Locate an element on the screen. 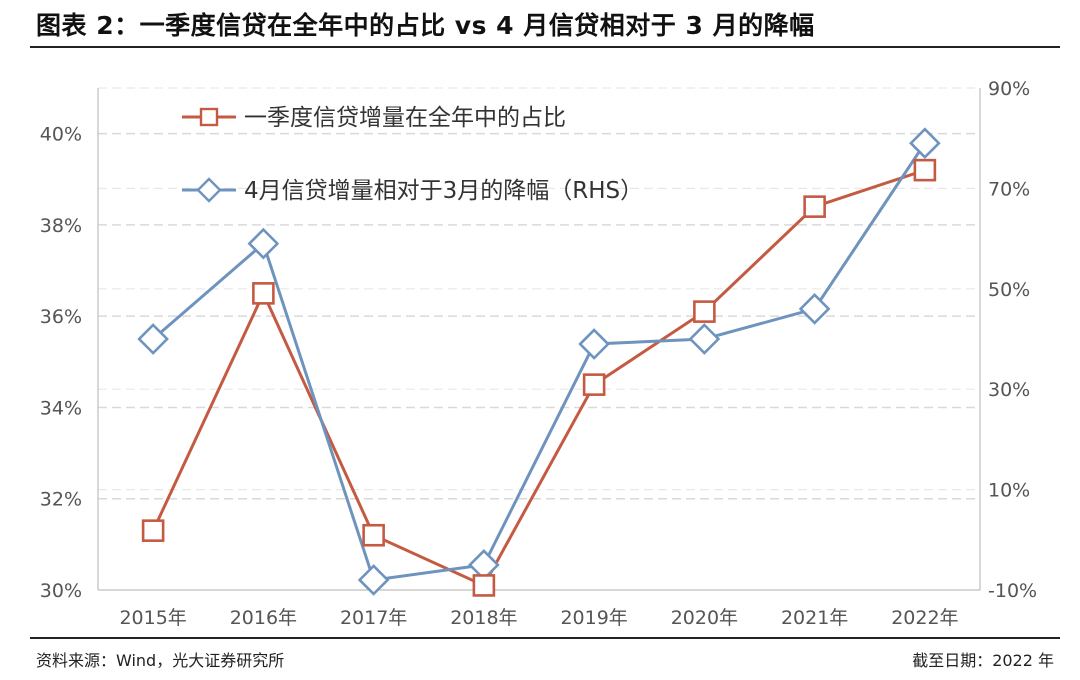 This screenshot has height=680, width=1080. source-note: 资料来源：Wind，光大证券研究所 is located at coordinates (160, 660).